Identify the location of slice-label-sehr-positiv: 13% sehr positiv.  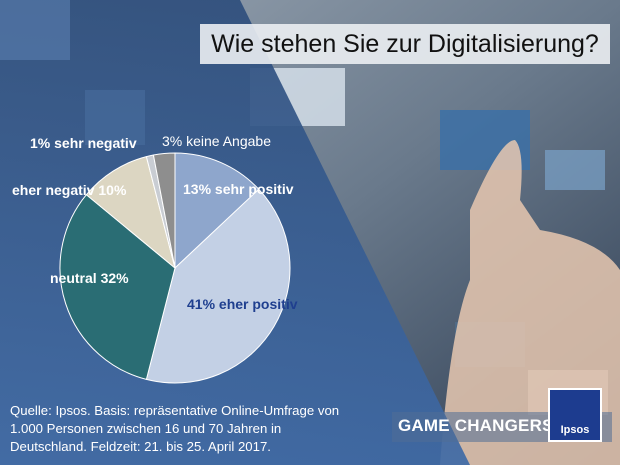
(238, 189).